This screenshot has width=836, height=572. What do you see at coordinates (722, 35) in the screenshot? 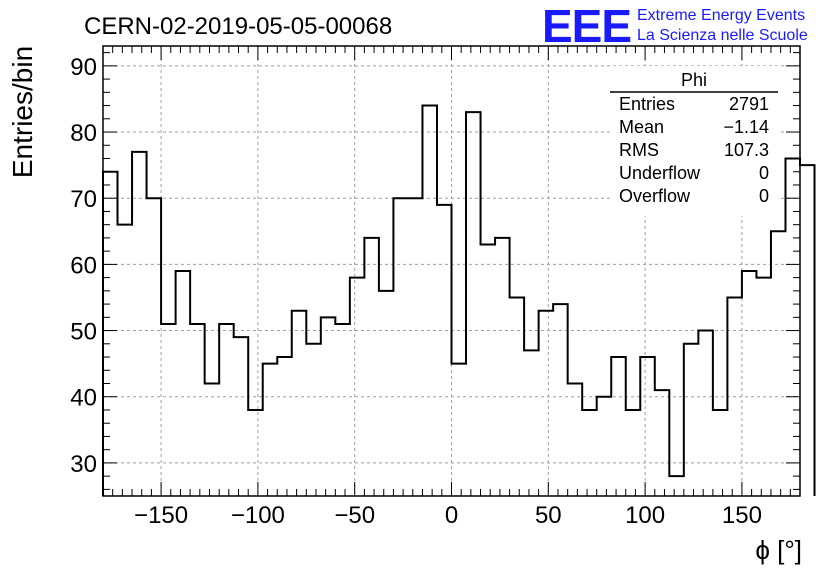
I see `brand-line-2: La Scienza nelle Scuole` at bounding box center [722, 35].